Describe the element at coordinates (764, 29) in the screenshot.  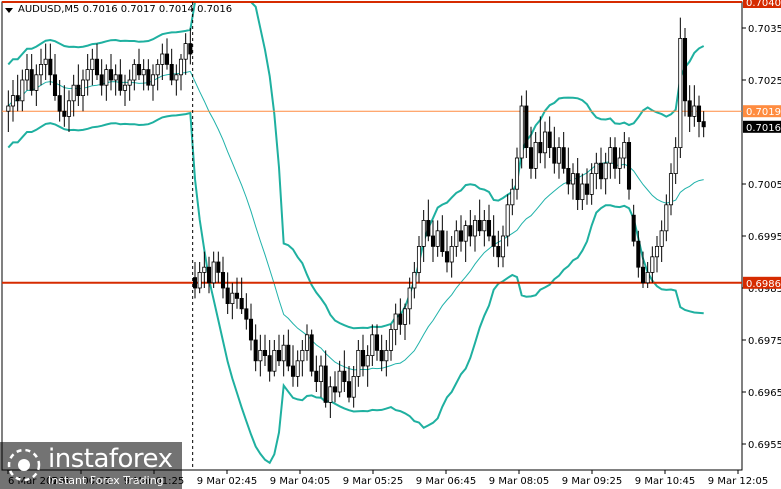
I see `y-tick-label: 0.7035` at that location.